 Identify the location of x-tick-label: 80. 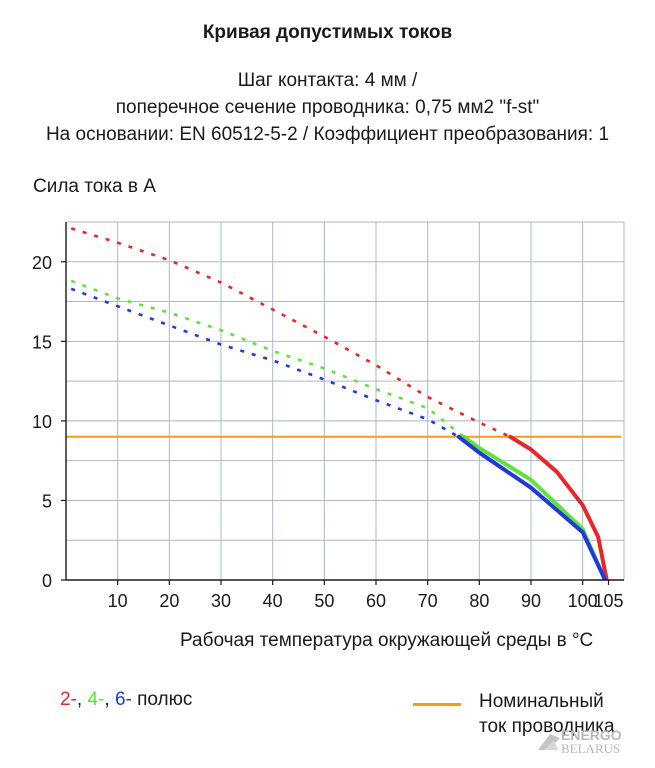
(479, 601).